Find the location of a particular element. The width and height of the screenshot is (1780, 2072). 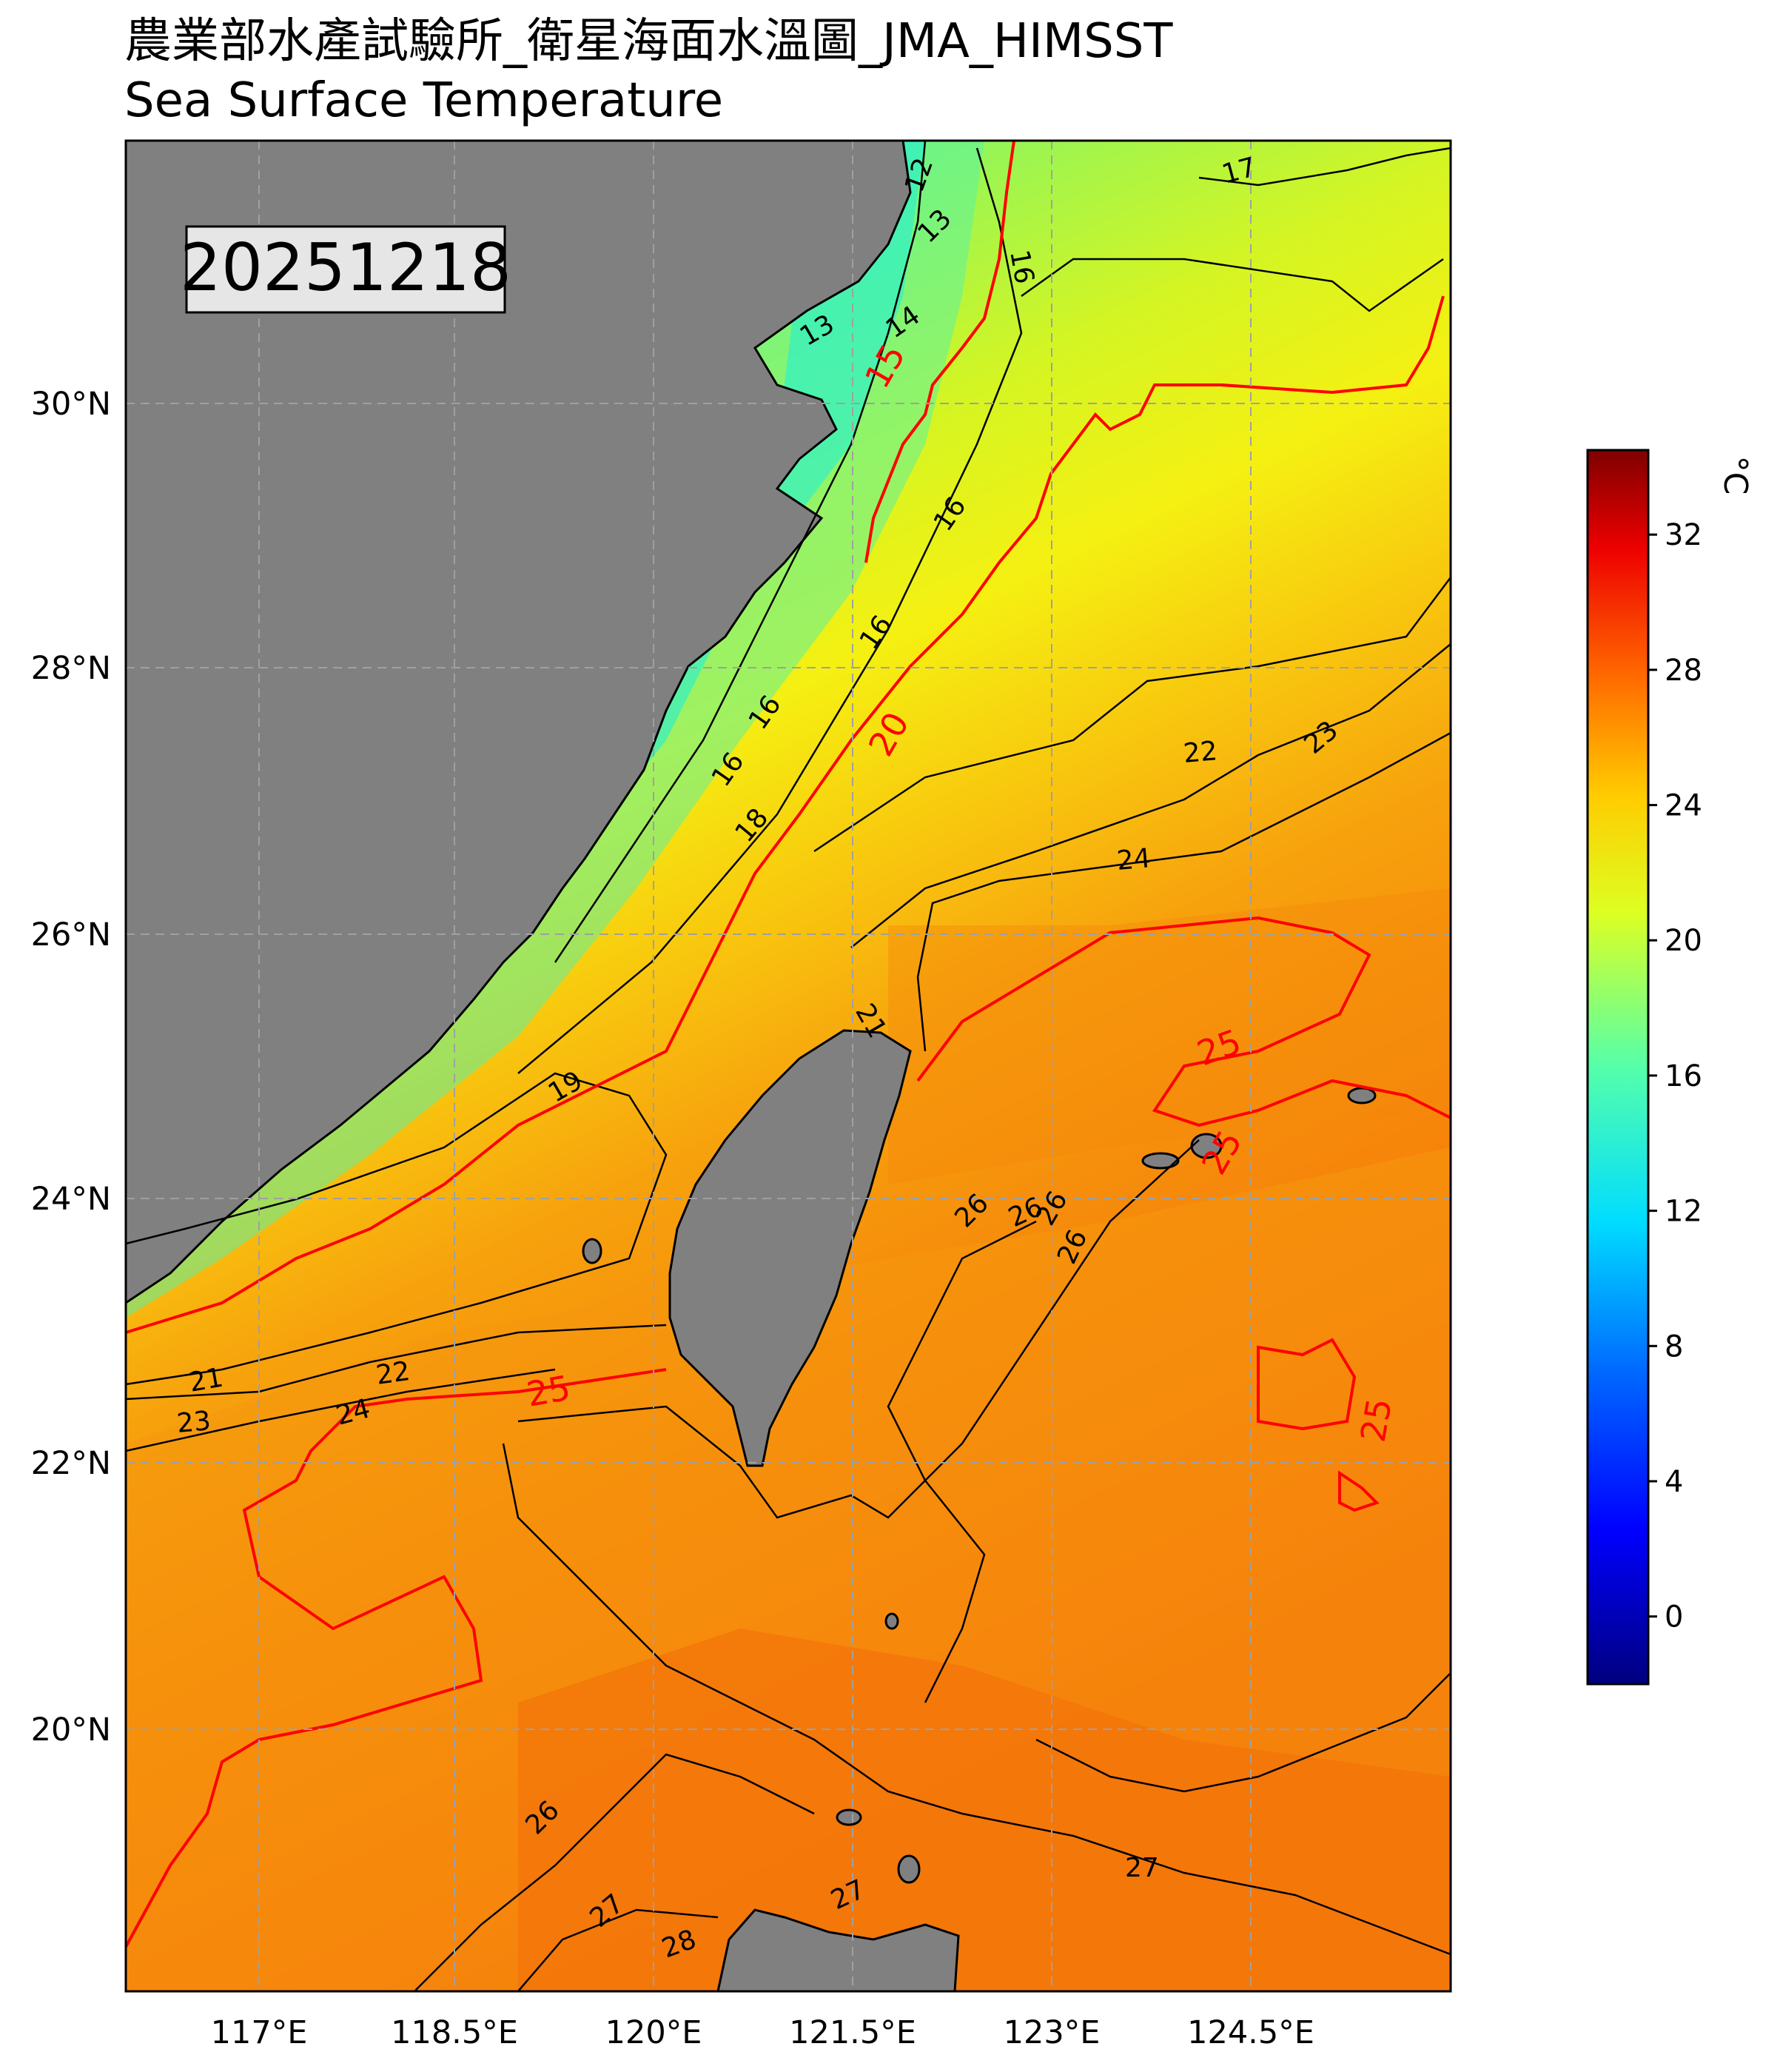

chart-title: 農業部水產試驗所_衛星海面水溫圖_JMA_HIMSST is located at coordinates (649, 42).